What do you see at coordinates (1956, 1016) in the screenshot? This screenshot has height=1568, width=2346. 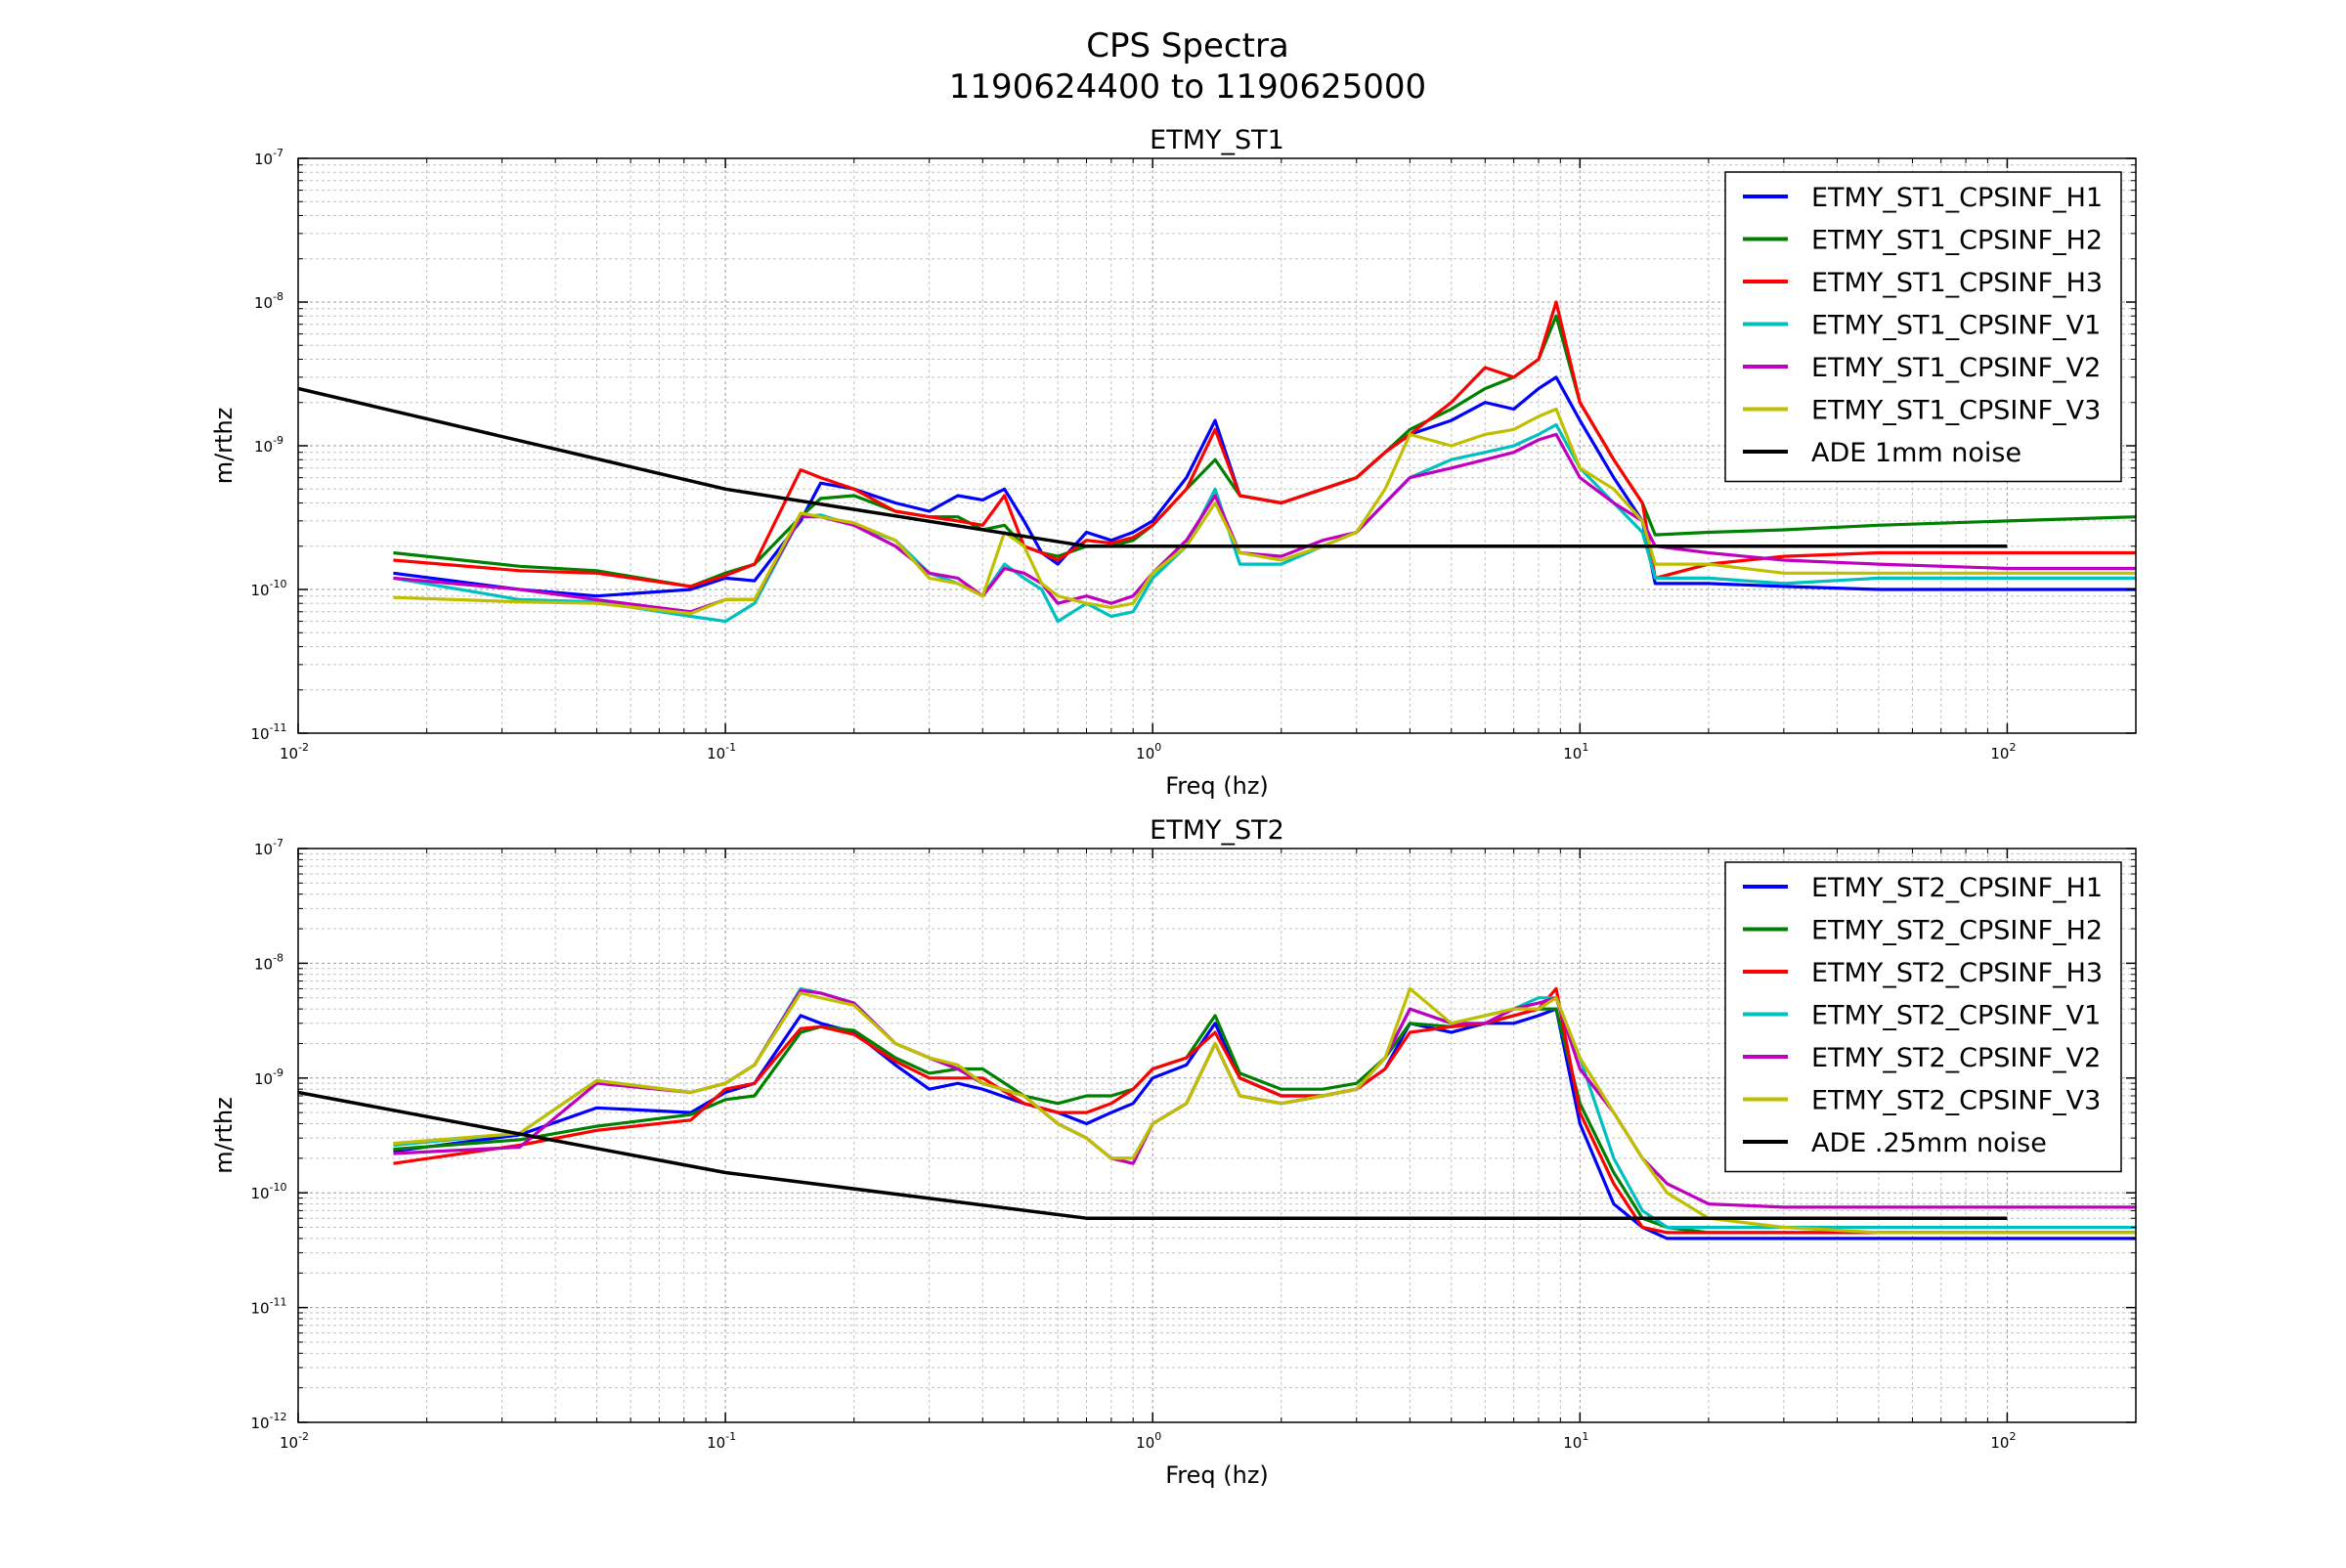 I see `legend-label-etmy-st2-cpsinf-v1: ETMY_ST2_CPSINF_V1` at bounding box center [1956, 1016].